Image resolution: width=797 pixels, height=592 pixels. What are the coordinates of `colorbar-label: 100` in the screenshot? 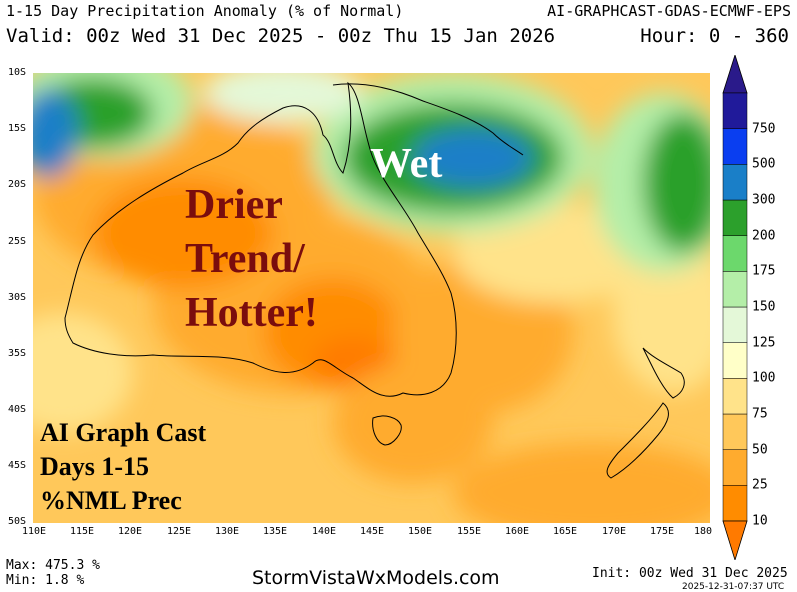 It's located at (764, 378).